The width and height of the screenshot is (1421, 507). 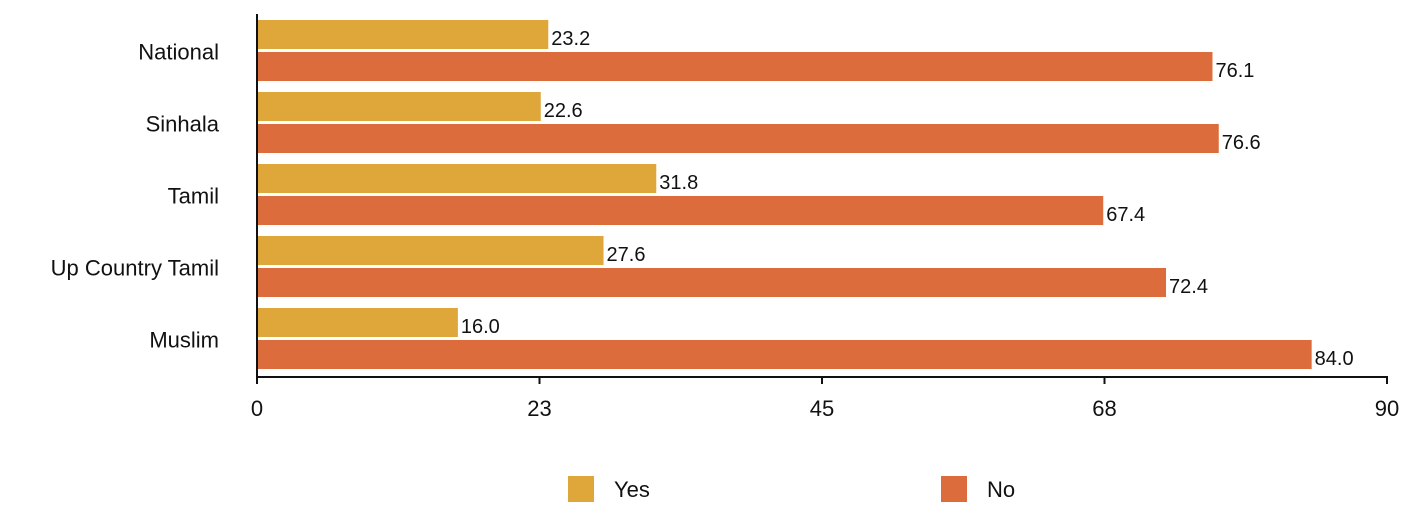 I want to click on x-tick-label-3: 68, so click(x=1104, y=408).